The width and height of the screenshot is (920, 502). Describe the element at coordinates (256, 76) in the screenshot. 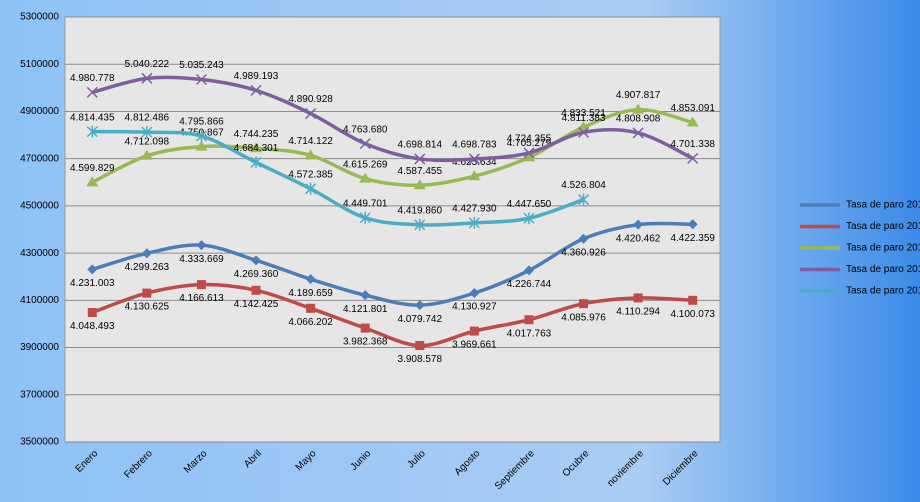

I see `data-label: 4.989.193` at that location.